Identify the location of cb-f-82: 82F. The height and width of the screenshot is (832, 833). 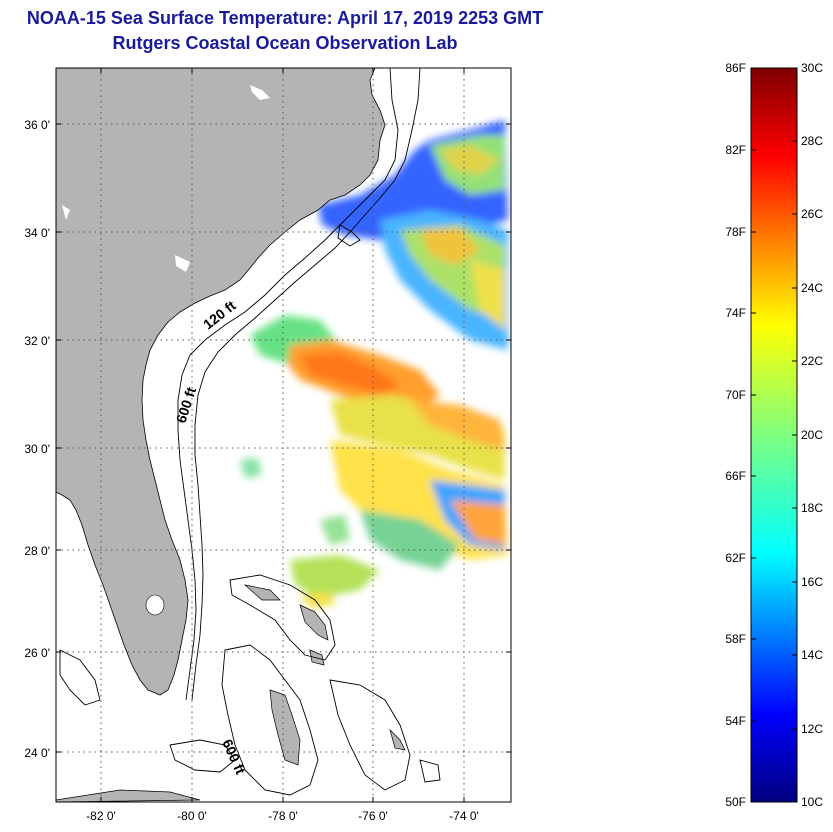
(735, 150).